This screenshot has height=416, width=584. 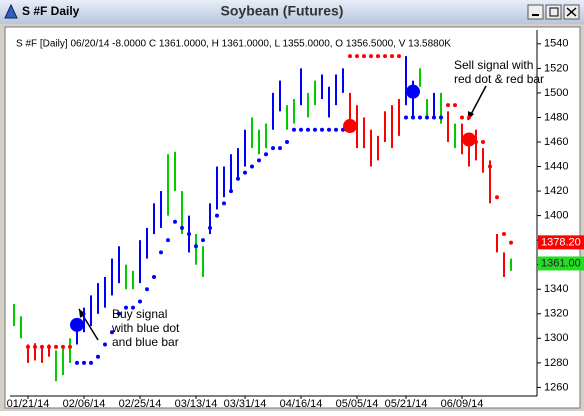 I want to click on y-tick-label: 1500, so click(x=556, y=93).